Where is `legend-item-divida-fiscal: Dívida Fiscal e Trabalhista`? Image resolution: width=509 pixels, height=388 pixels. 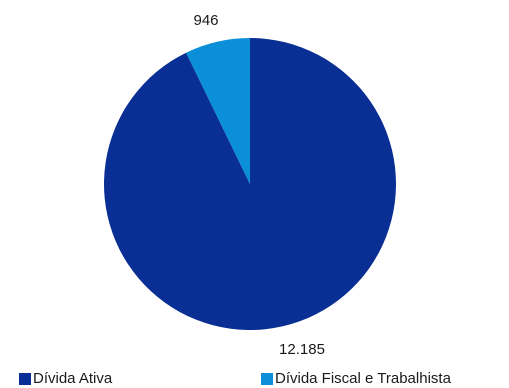
legend-item-divida-fiscal: Dívida Fiscal e Trabalhista is located at coordinates (356, 379).